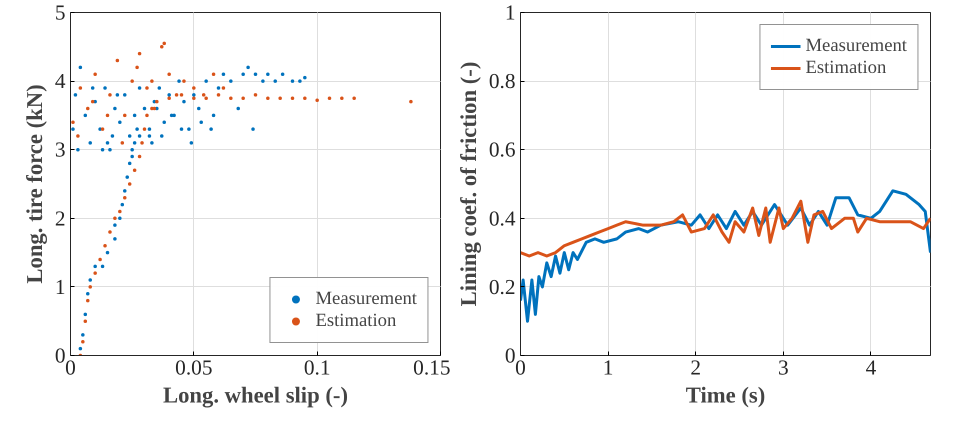 The width and height of the screenshot is (958, 423). I want to click on x-axis-title: Long. wheel slip (-), so click(255, 395).